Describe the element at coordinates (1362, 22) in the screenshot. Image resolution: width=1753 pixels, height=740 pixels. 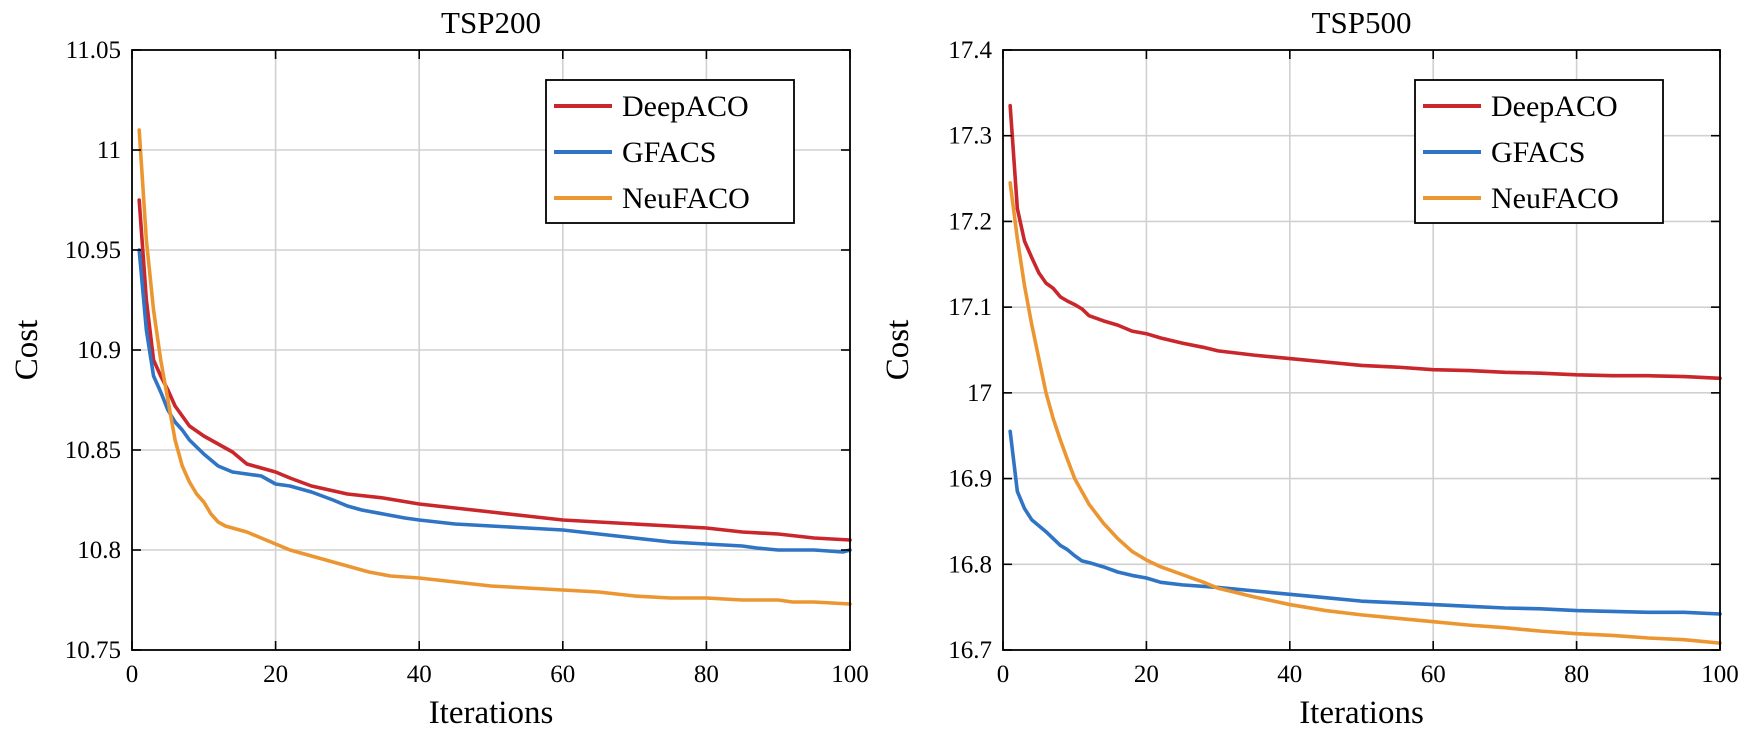
I see `chart-title: TSP500` at that location.